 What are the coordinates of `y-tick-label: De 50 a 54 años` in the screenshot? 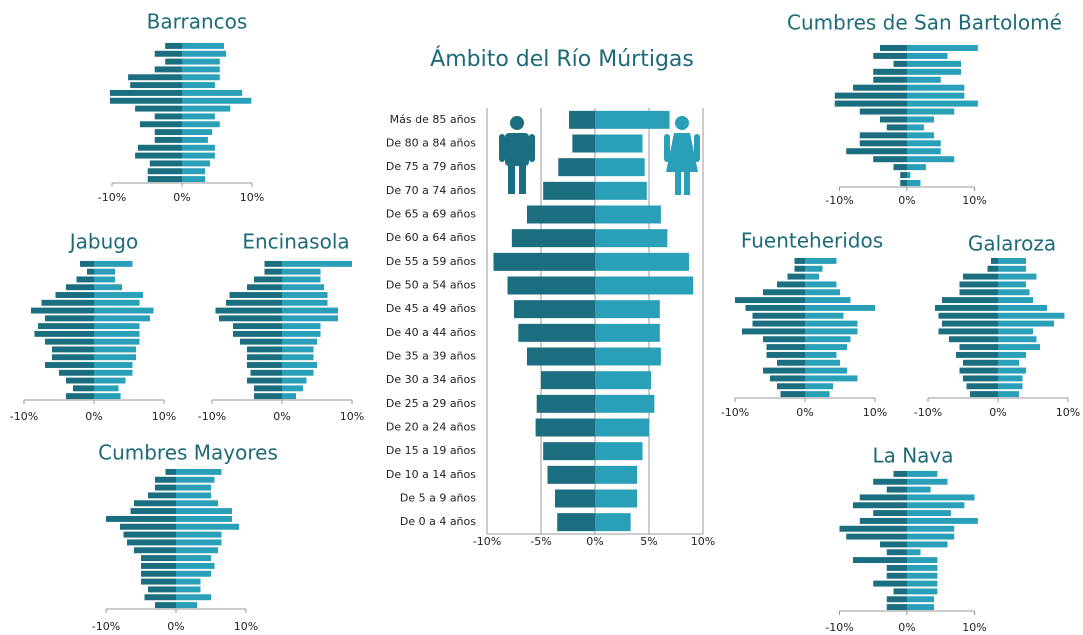 It's located at (431, 285).